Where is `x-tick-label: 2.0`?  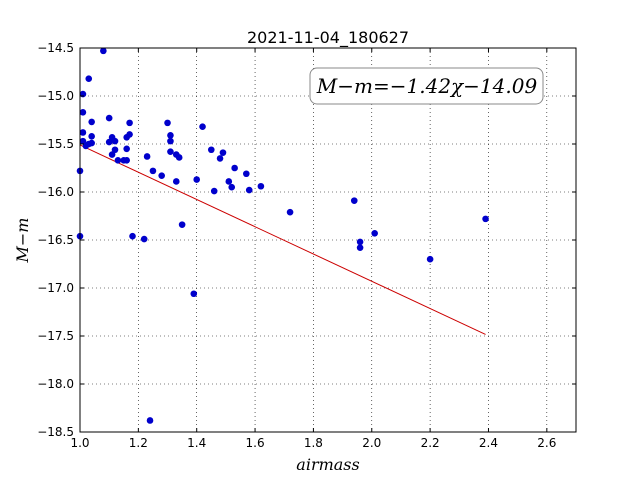 x-tick-label: 2.0 is located at coordinates (371, 443).